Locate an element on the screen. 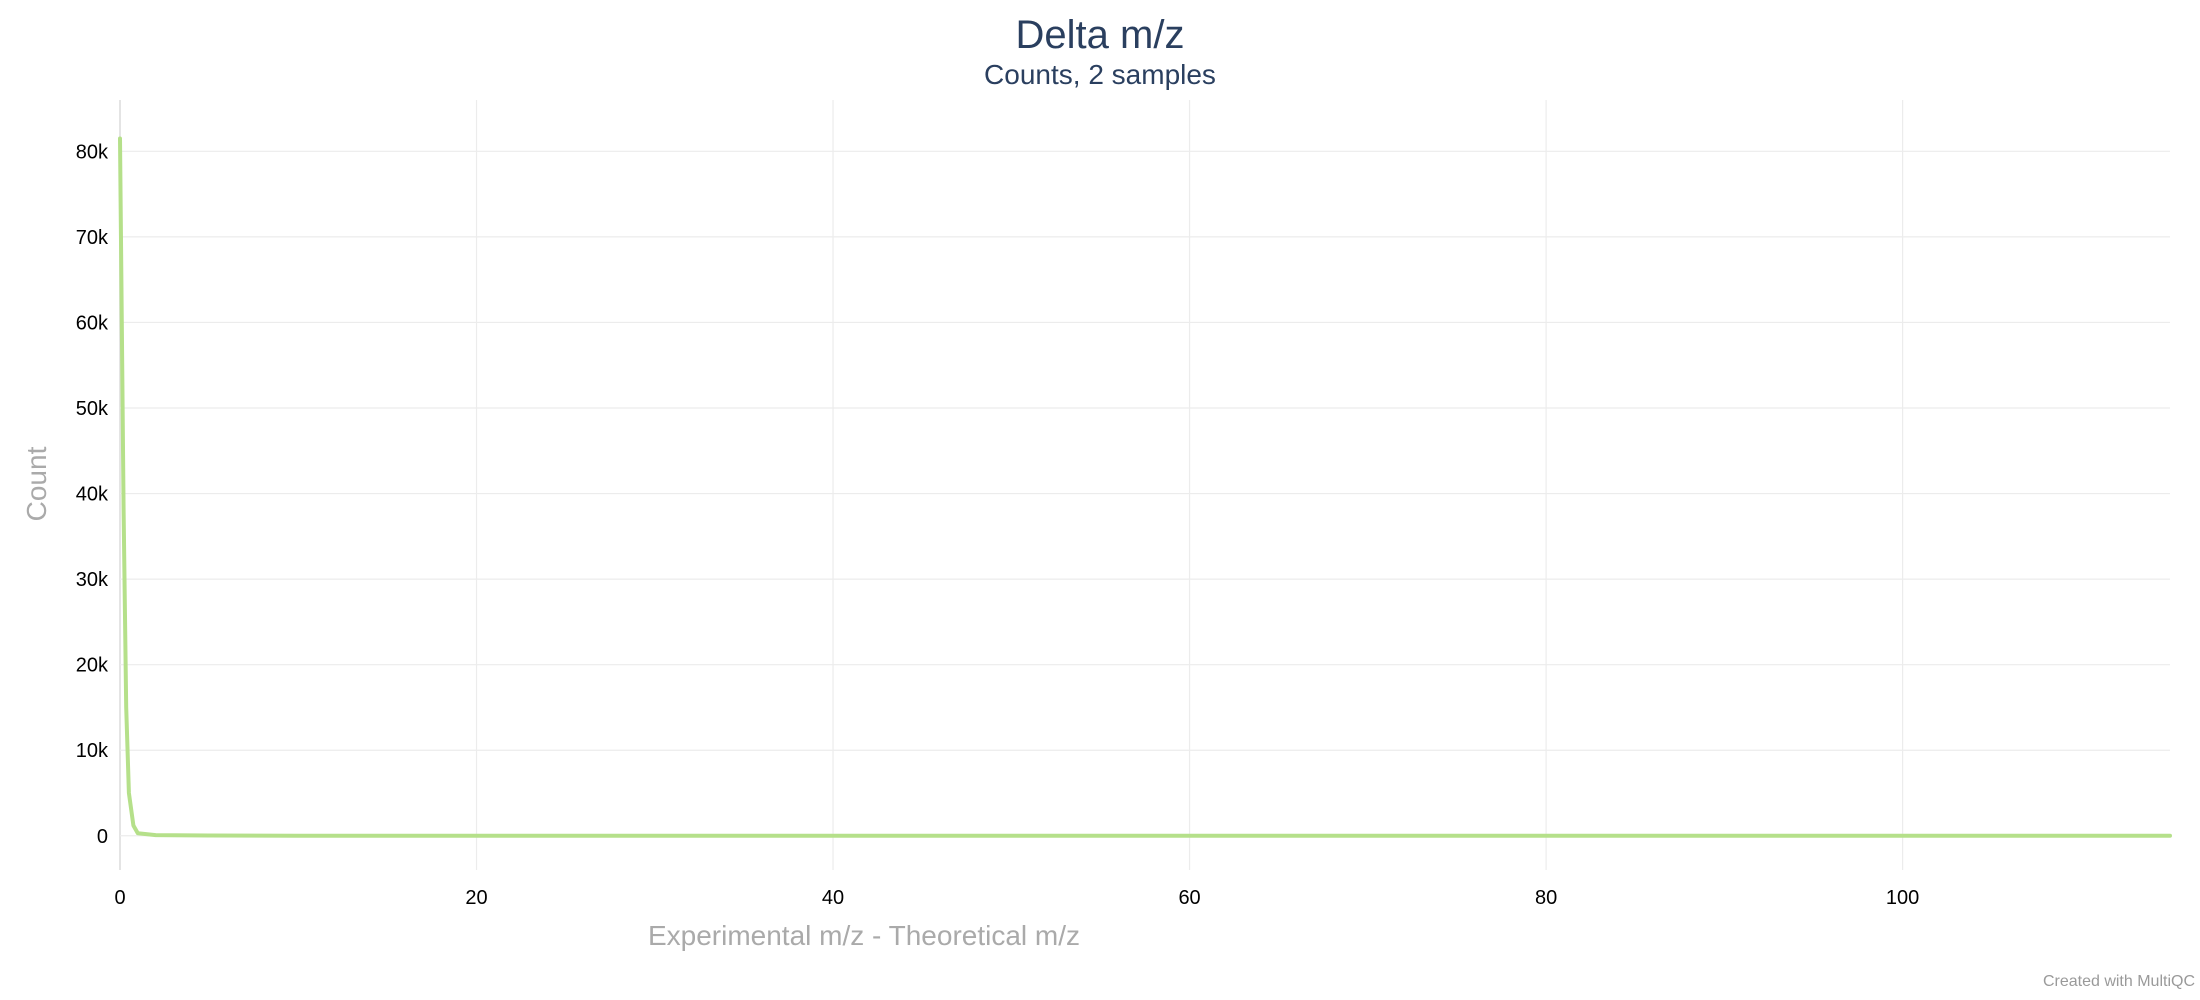  y-tick-label: 0 is located at coordinates (102, 837).